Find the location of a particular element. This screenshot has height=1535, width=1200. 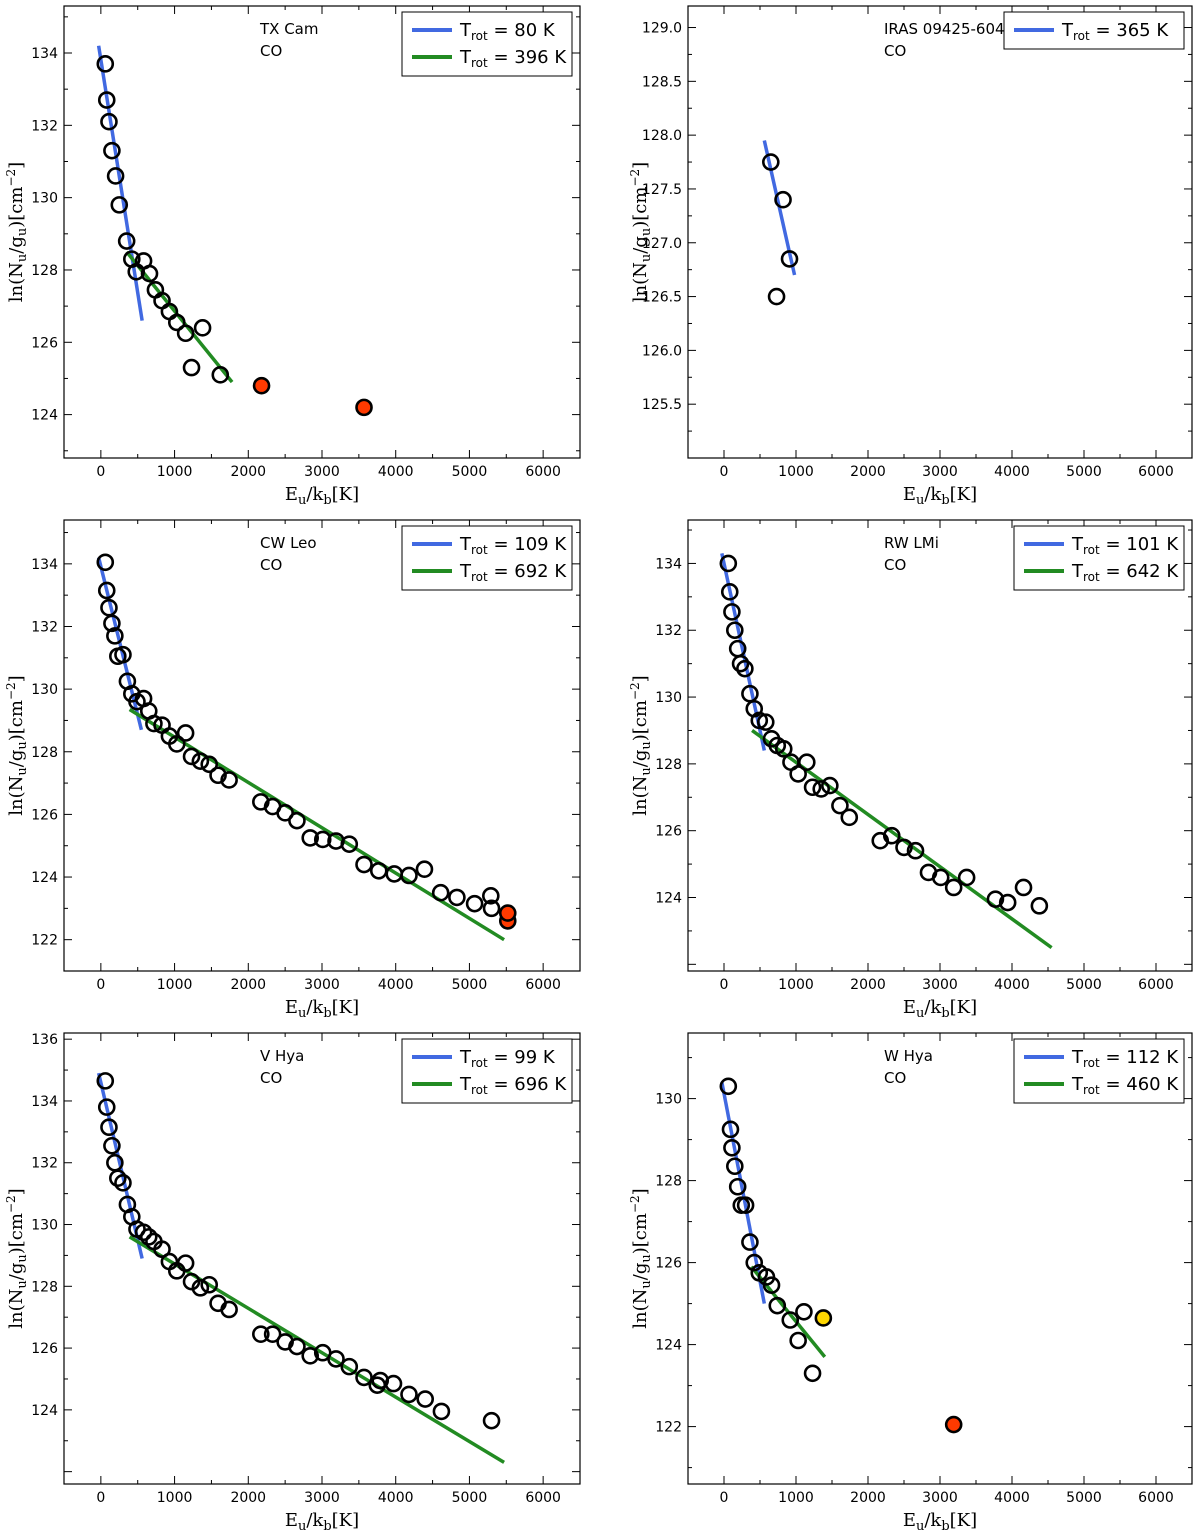

source-name: W Hya is located at coordinates (908, 1056).